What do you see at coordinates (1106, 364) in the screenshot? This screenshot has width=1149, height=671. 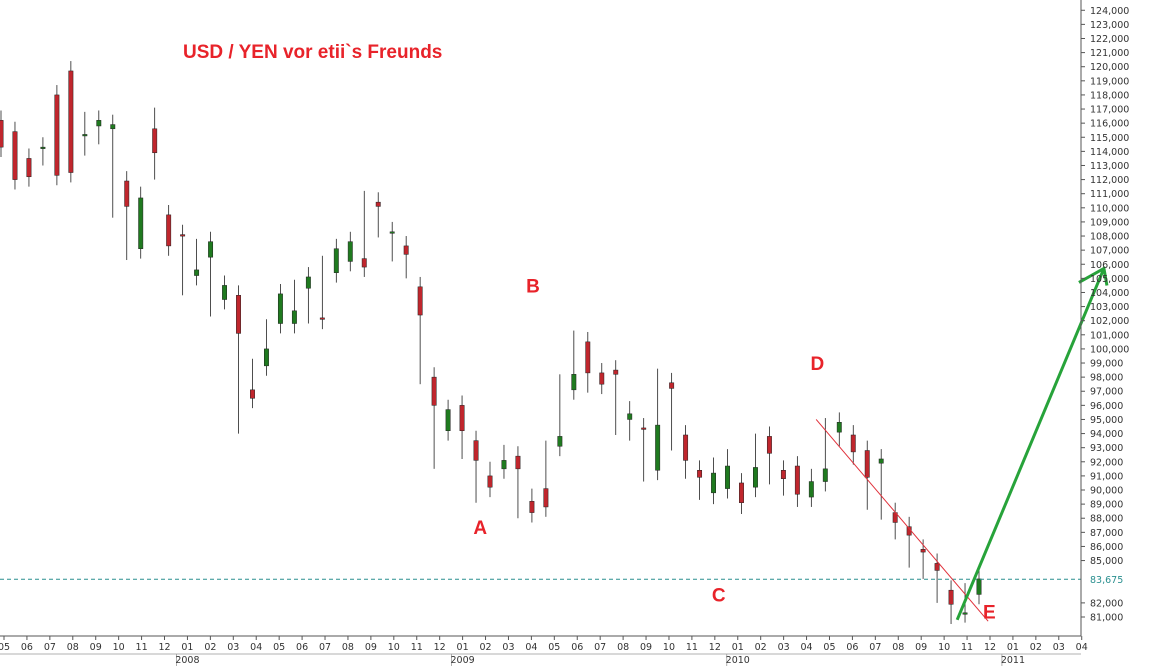 I see `y-tick-label: 99,000` at bounding box center [1106, 364].